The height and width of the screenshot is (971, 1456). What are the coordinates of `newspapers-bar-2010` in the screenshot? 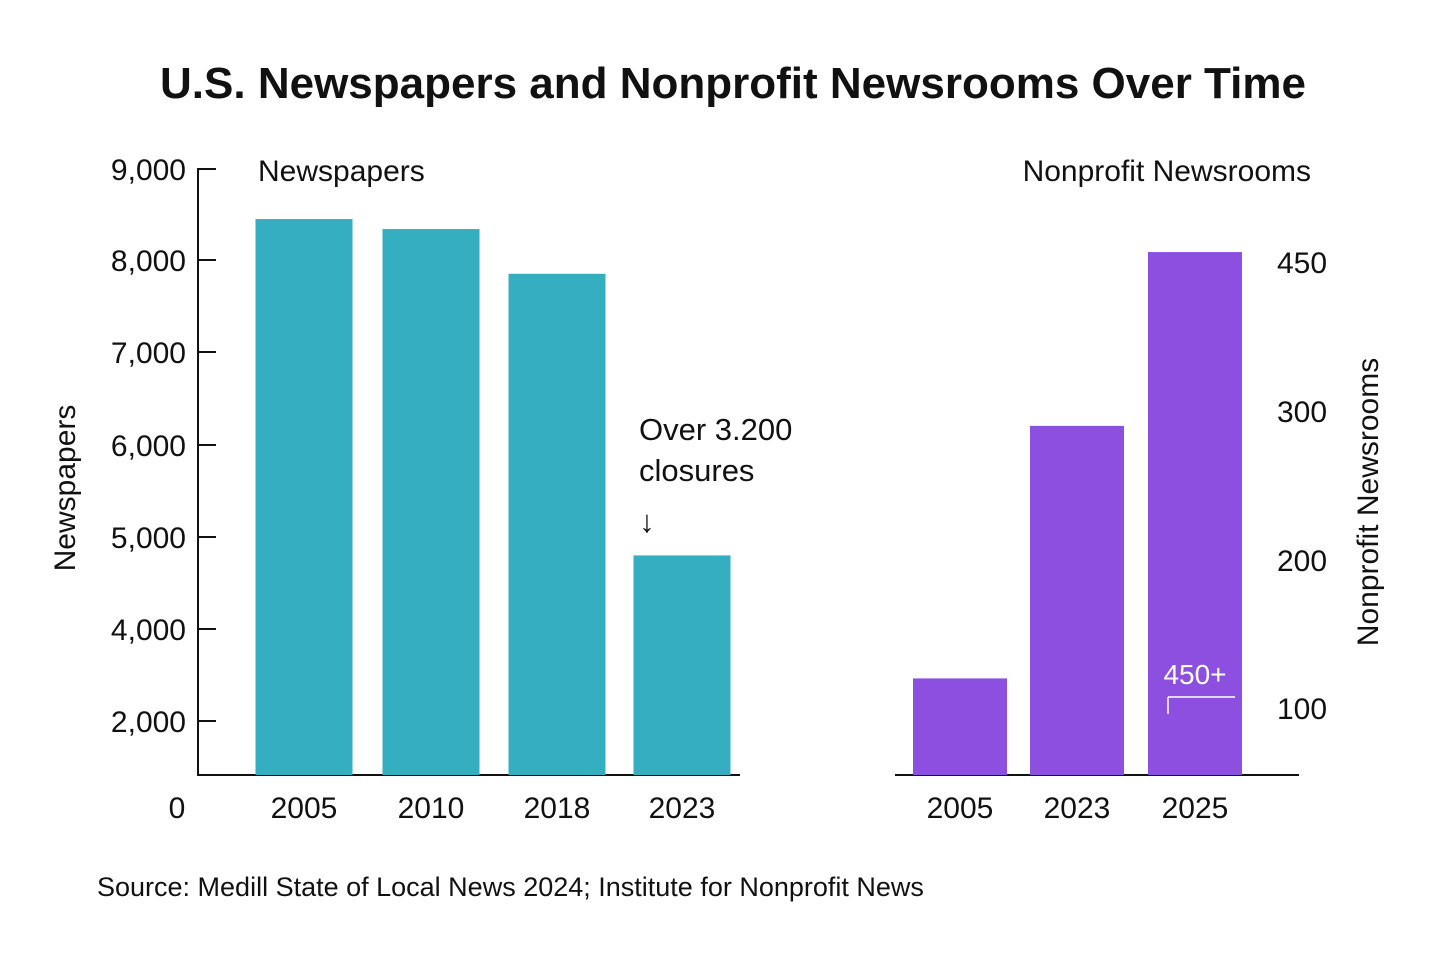 It's located at (431, 502).